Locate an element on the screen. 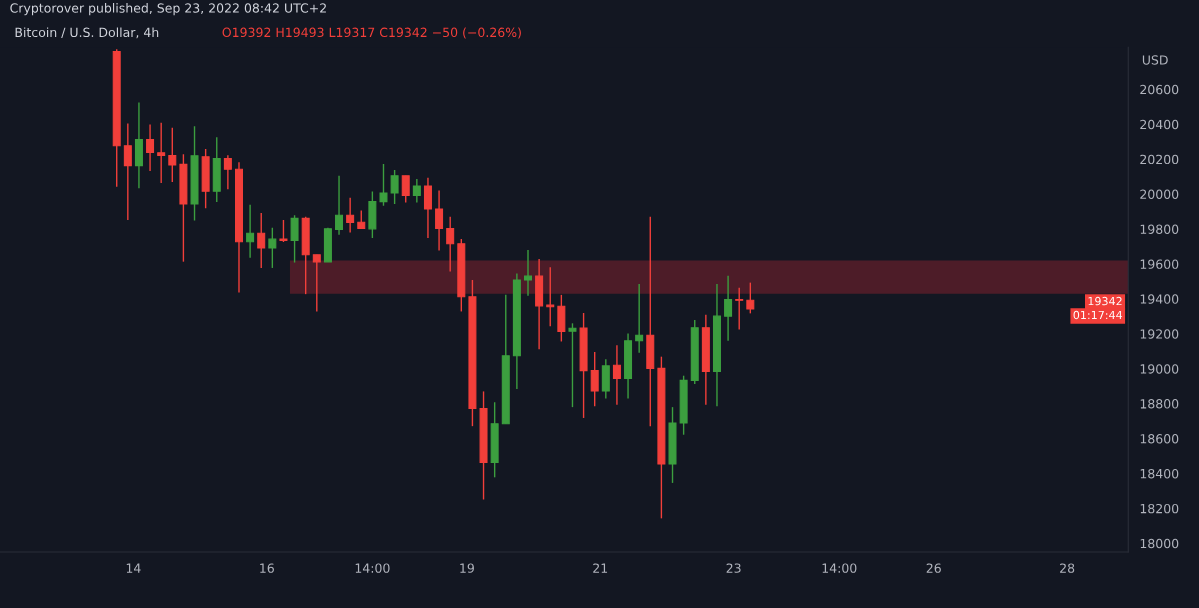 This screenshot has height=608, width=1199. y-tick-label: 18600 is located at coordinates (1159, 439).